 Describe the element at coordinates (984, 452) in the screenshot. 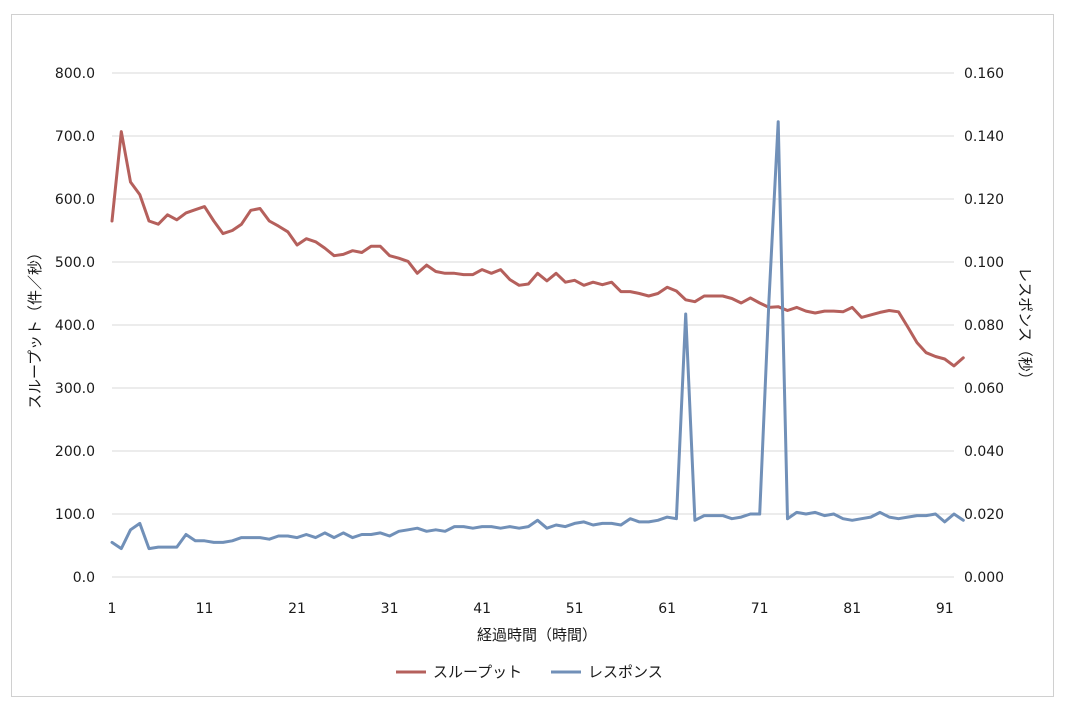

I see `right-tick-label: 0.040` at that location.